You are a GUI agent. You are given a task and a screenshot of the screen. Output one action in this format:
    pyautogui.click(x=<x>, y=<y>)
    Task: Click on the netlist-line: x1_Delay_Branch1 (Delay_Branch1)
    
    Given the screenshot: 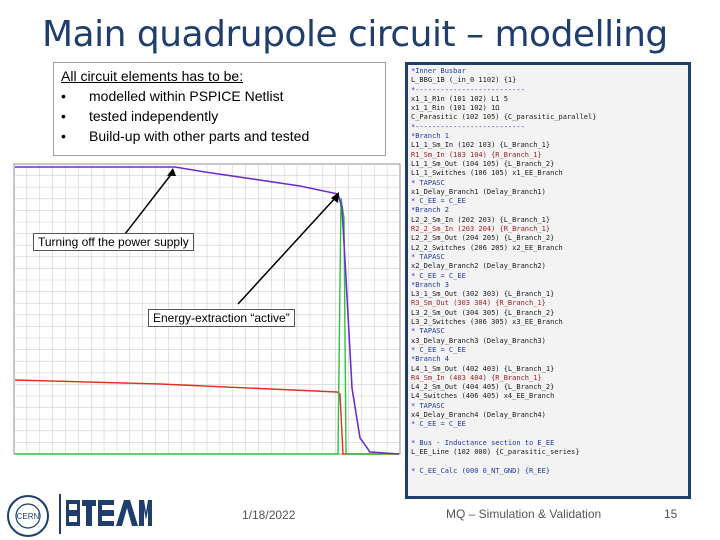 What is the action you would take?
    pyautogui.click(x=478, y=191)
    